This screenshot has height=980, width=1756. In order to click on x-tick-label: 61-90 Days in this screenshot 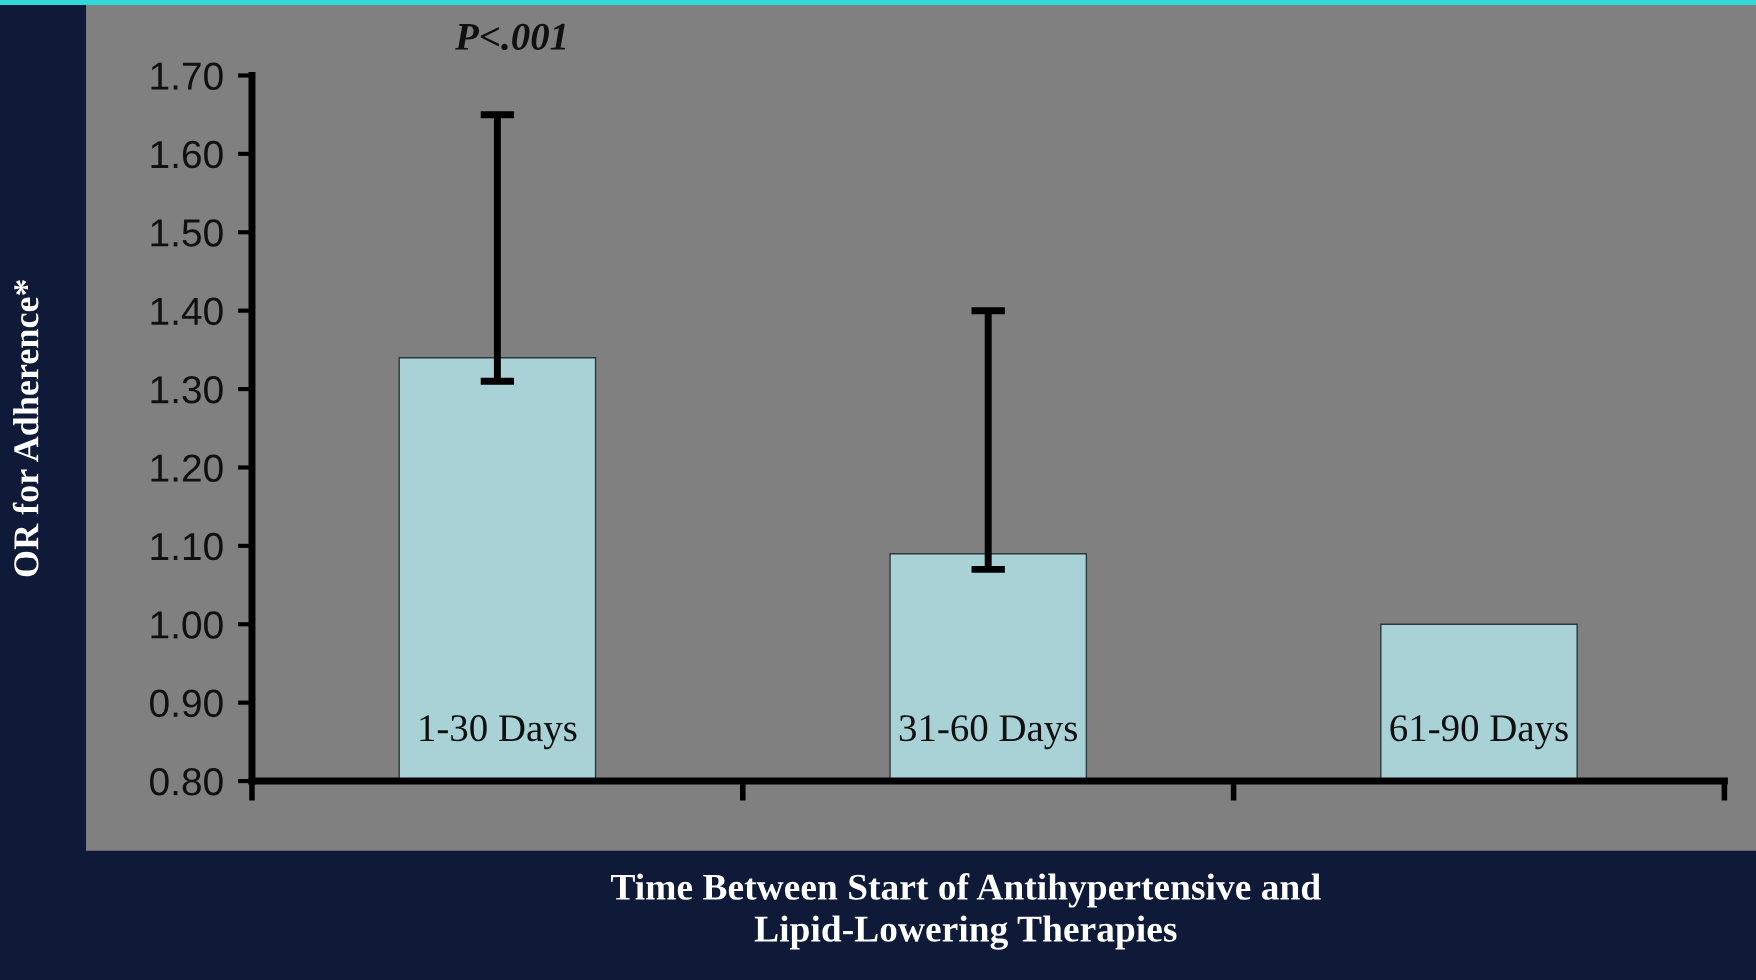, I will do `click(1479, 732)`.